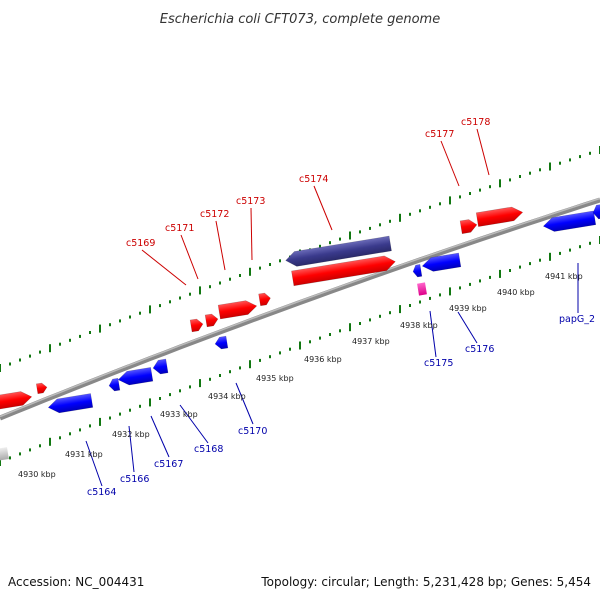  Describe the element at coordinates (179, 228) in the screenshot. I see `gene-label-c5171: c5171` at that location.